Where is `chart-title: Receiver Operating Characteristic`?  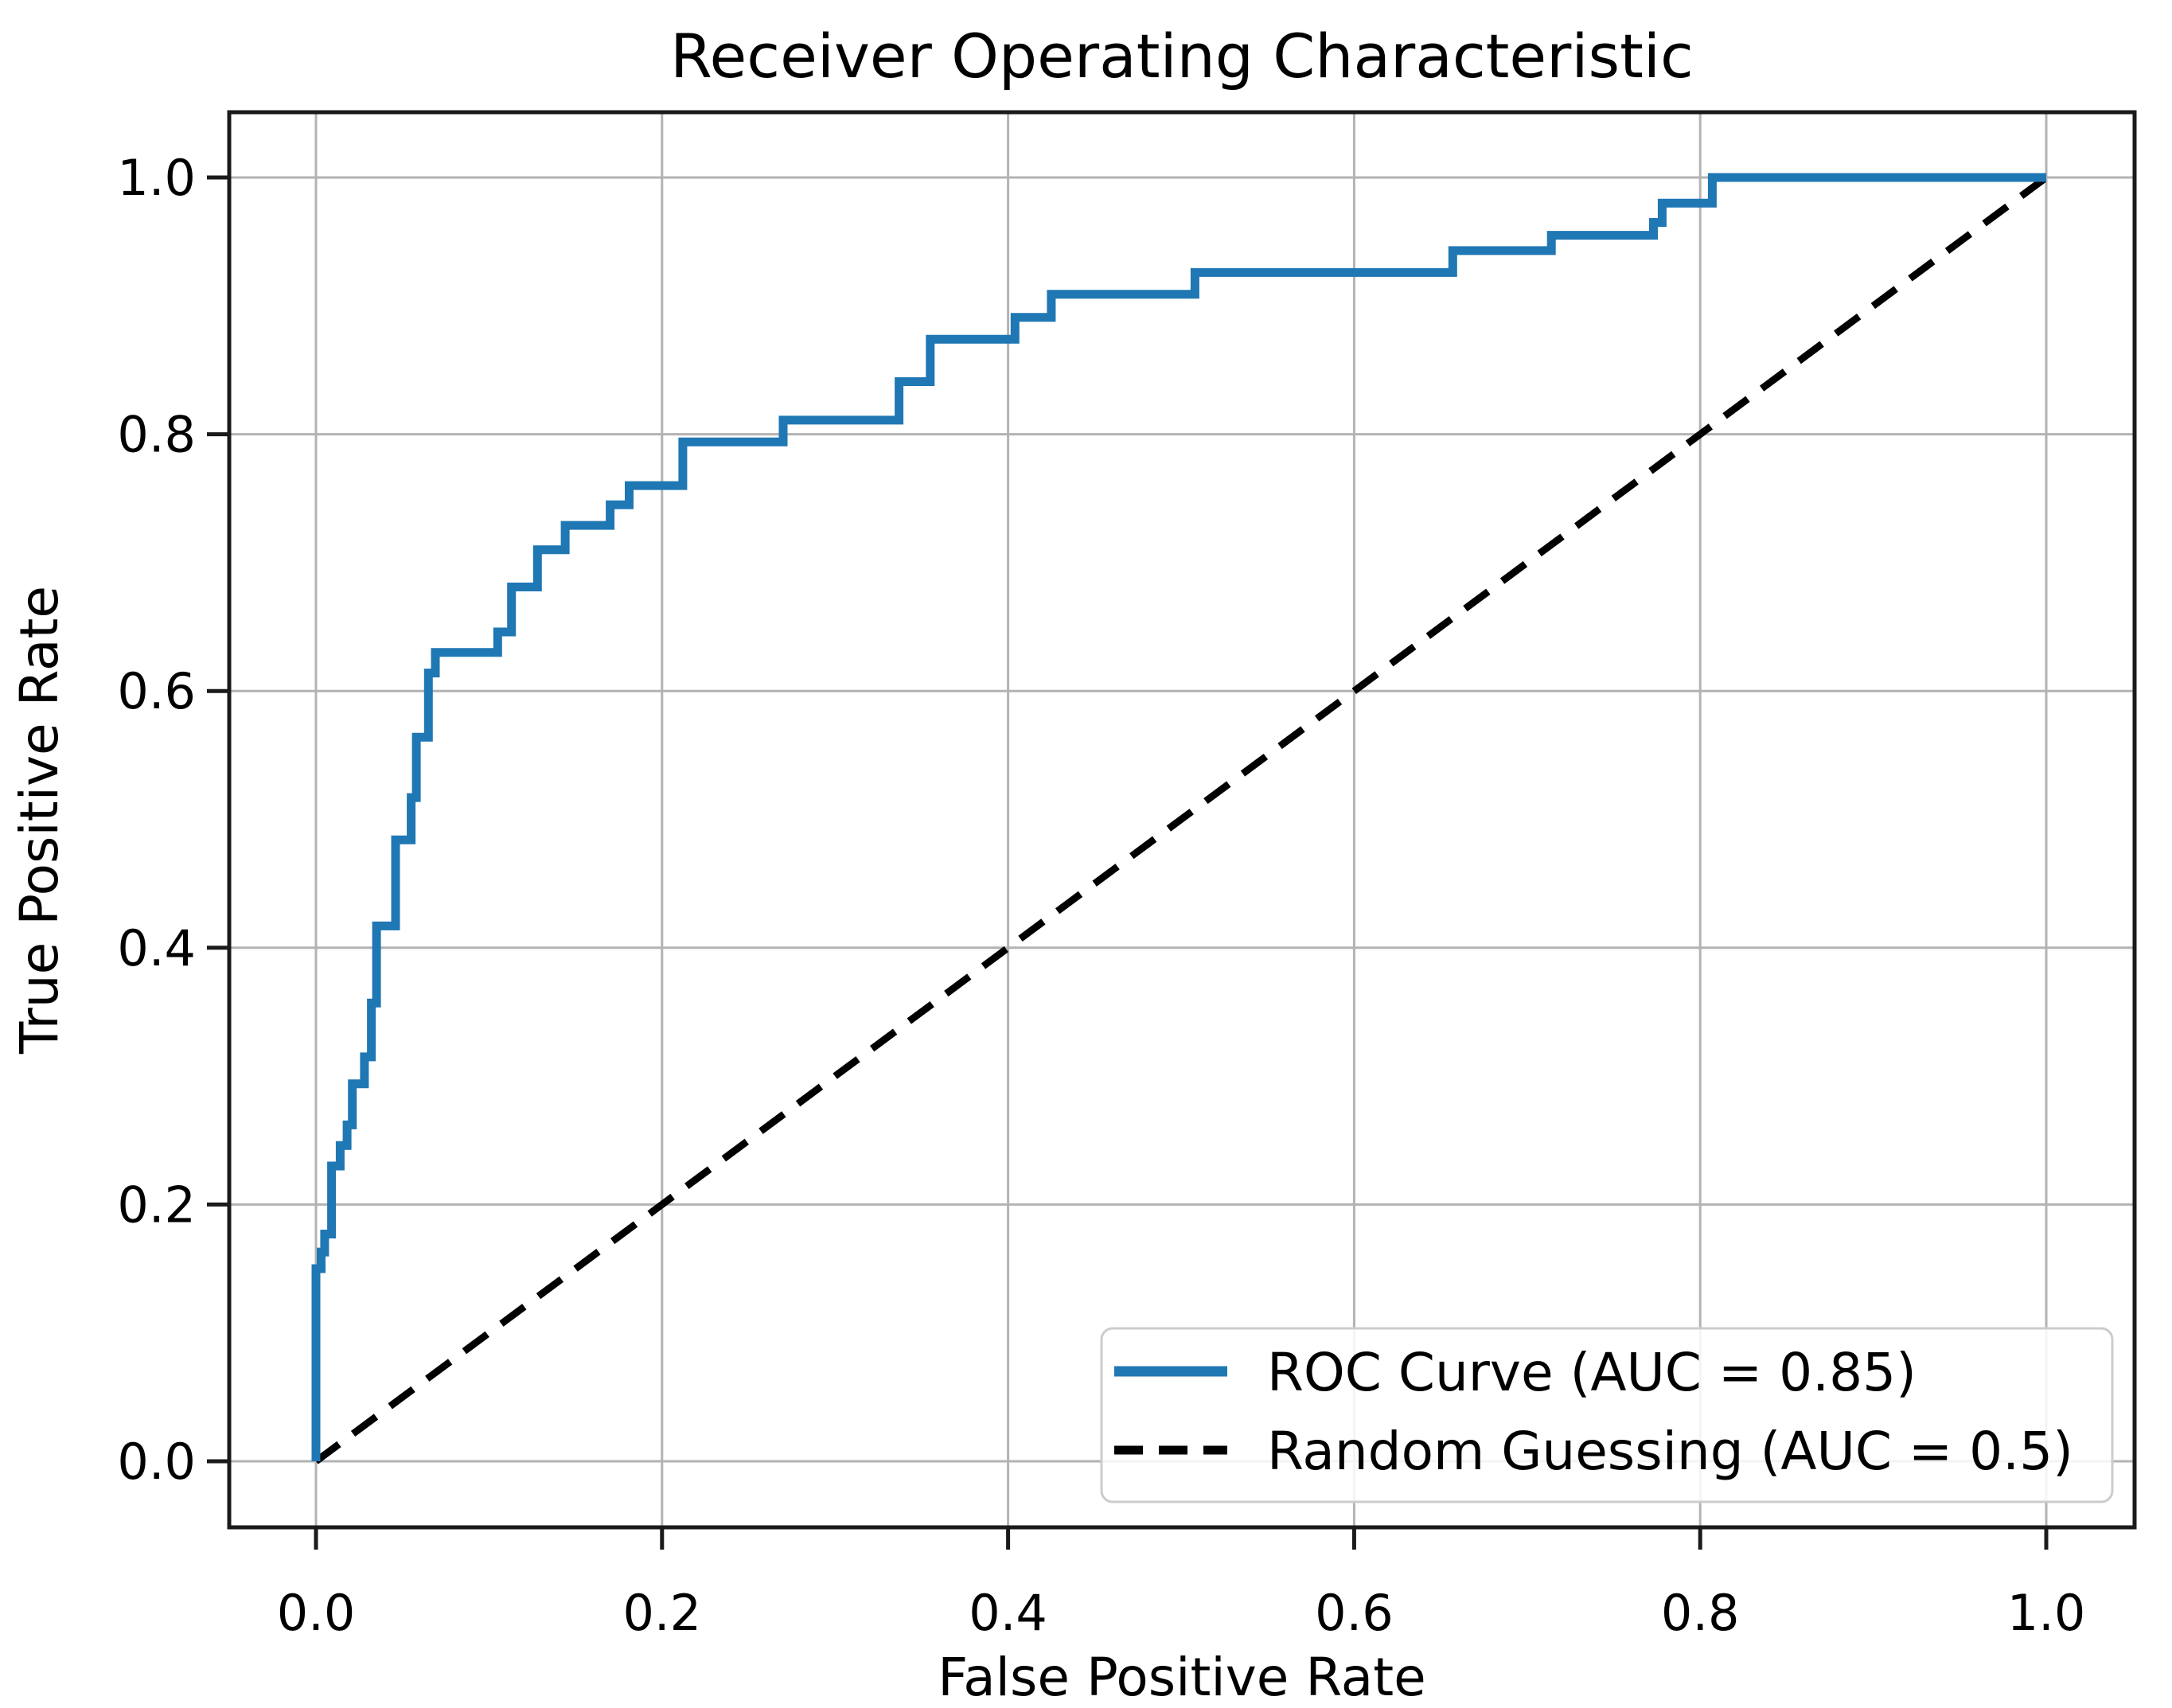
chart-title: Receiver Operating Characteristic is located at coordinates (1182, 56).